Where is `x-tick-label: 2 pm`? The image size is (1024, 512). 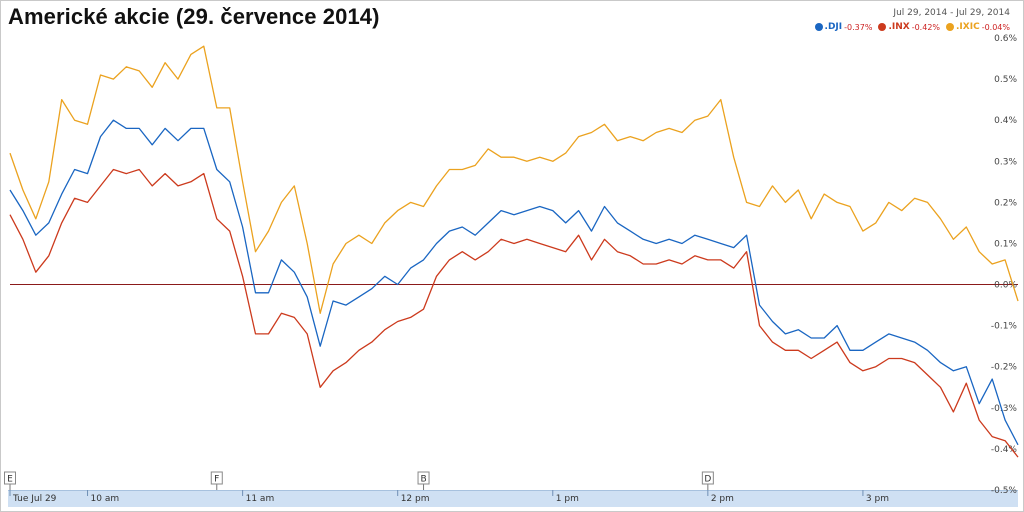 x-tick-label: 2 pm is located at coordinates (722, 499).